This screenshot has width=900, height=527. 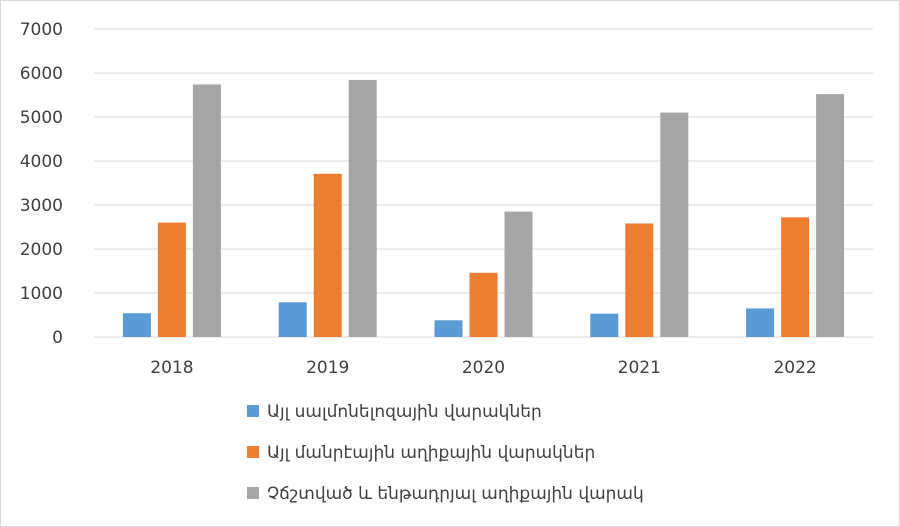 I want to click on bar-2-2022, so click(x=795, y=277).